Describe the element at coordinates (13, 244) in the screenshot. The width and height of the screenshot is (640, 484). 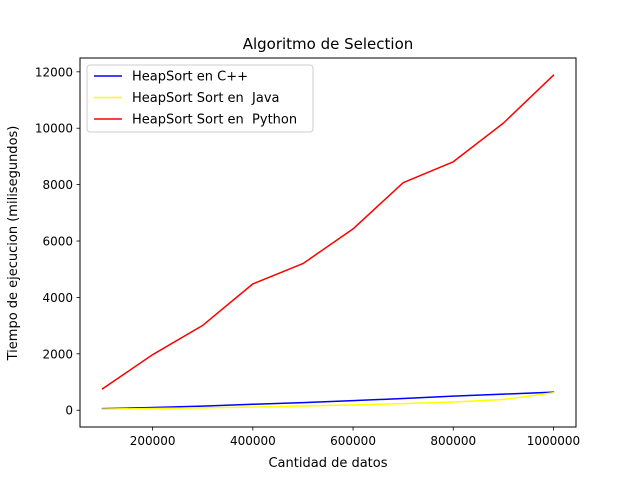
I see `y-axis-label: Tiempo de ejecucion (milisegundos)` at that location.